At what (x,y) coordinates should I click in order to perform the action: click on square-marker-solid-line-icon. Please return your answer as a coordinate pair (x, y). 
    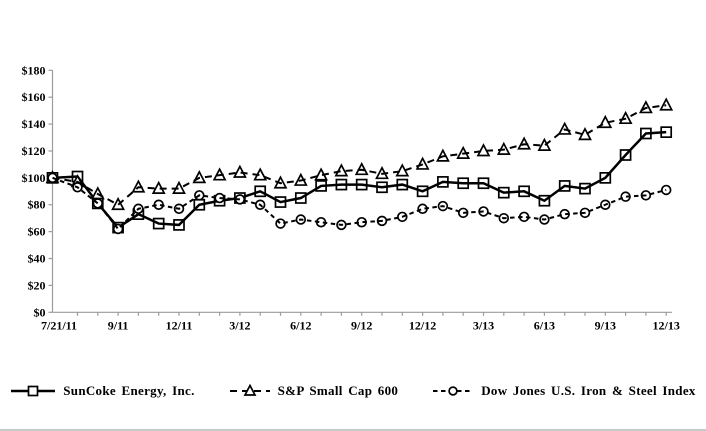
    Looking at the image, I should click on (33, 391).